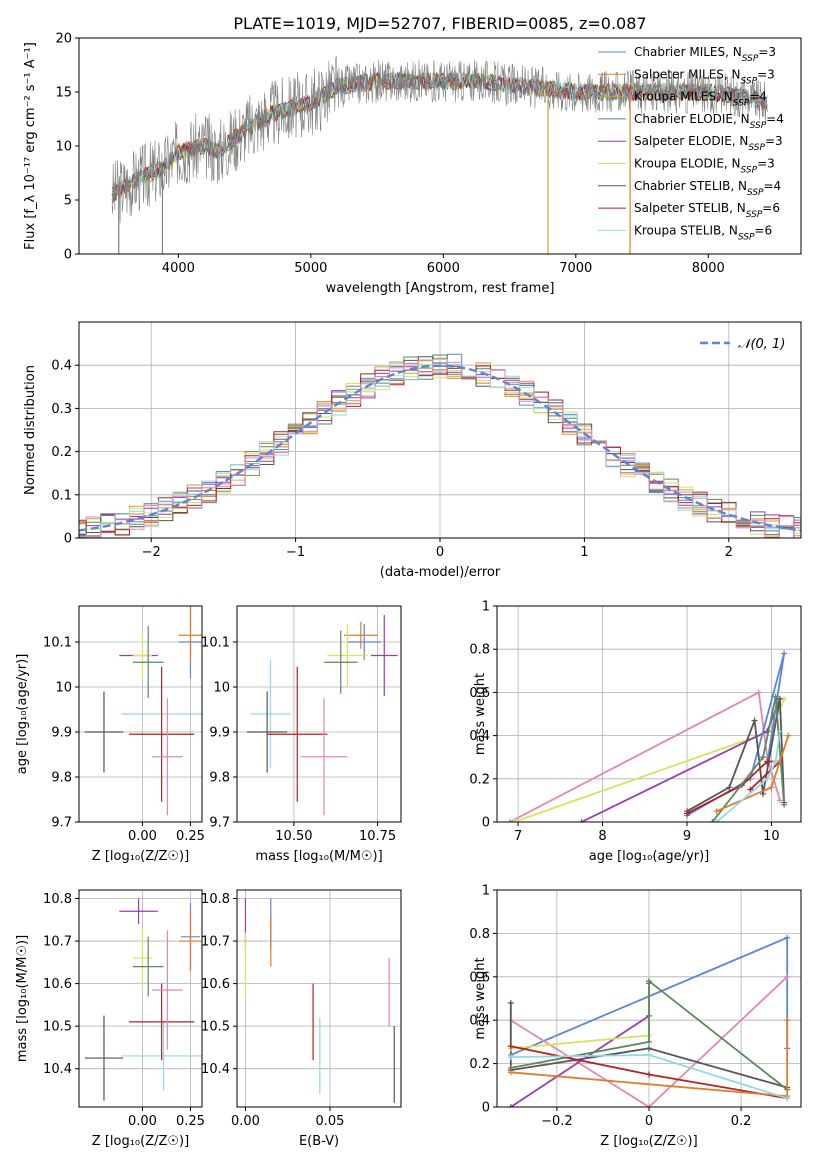  I want to click on mass-vs-ebv-panel: 0.00 0.05 10.4 10.5 10.6 10.7 10.8 E(B-V), so click(301, 1019).